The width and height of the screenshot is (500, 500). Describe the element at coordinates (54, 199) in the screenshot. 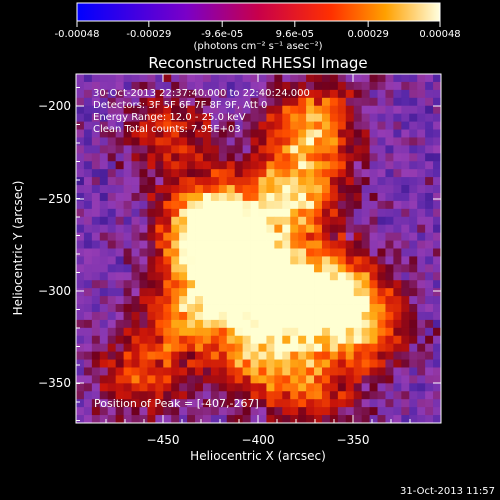

I see `y-tick-label: −250` at that location.